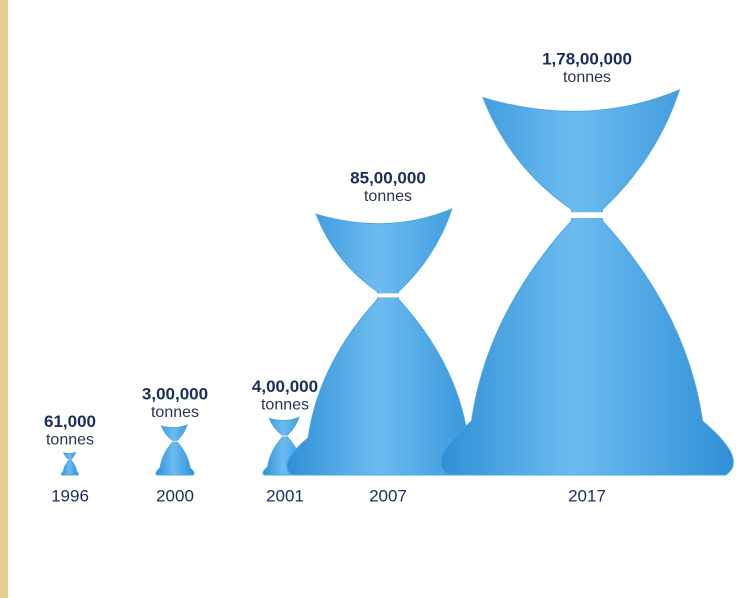 Image resolution: width=743 pixels, height=598 pixels. I want to click on value-label: 3,00,000, so click(175, 394).